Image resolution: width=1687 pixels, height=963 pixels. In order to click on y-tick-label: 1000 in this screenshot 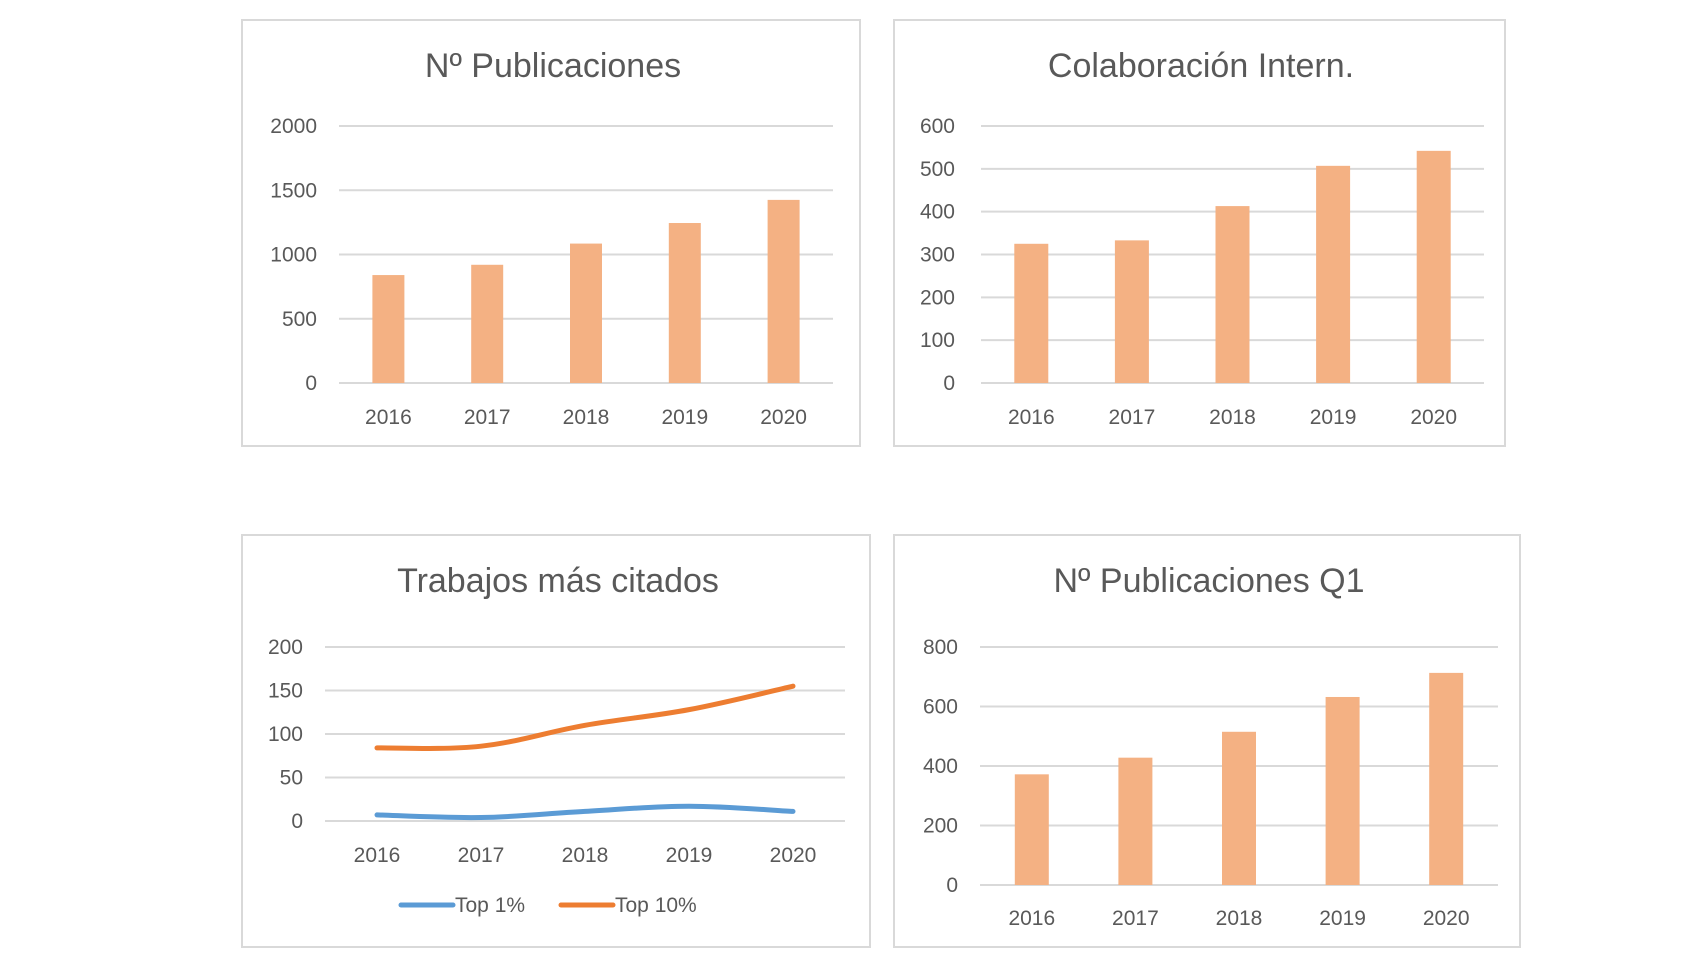, I will do `click(293, 255)`.